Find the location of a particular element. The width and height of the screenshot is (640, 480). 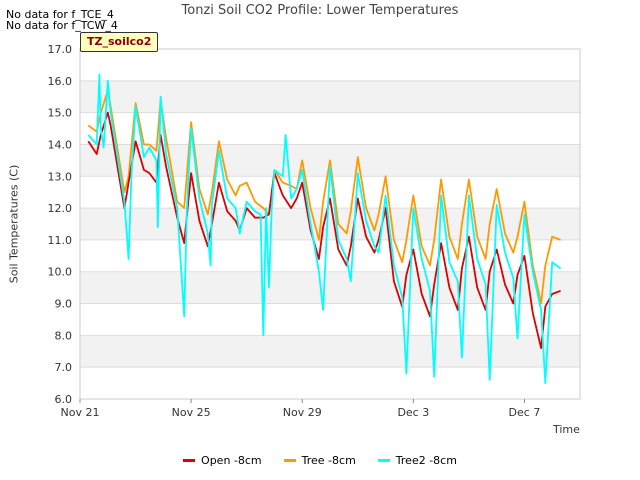

legend-item-tree-8cm: Tree -8cm is located at coordinates (319, 460).